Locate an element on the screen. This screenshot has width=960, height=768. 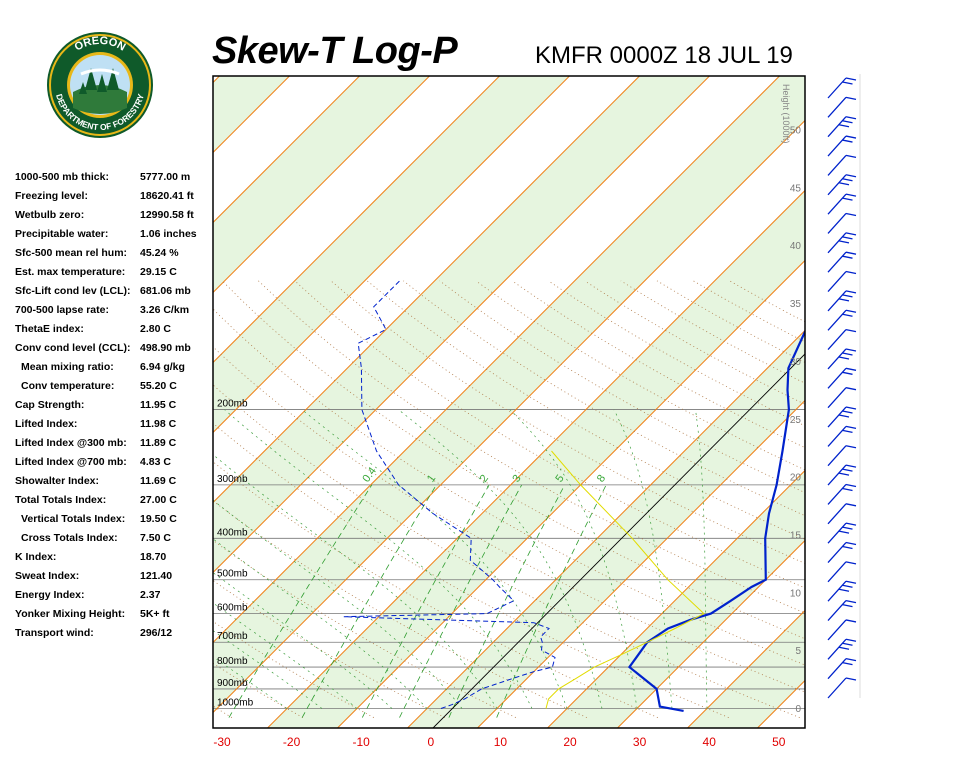
pressure-label: 700mb is located at coordinates (232, 636).